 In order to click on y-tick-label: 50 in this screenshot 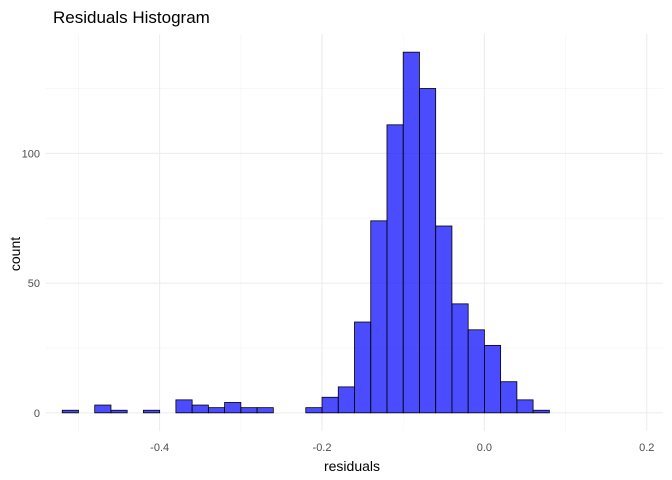, I will do `click(34, 284)`.